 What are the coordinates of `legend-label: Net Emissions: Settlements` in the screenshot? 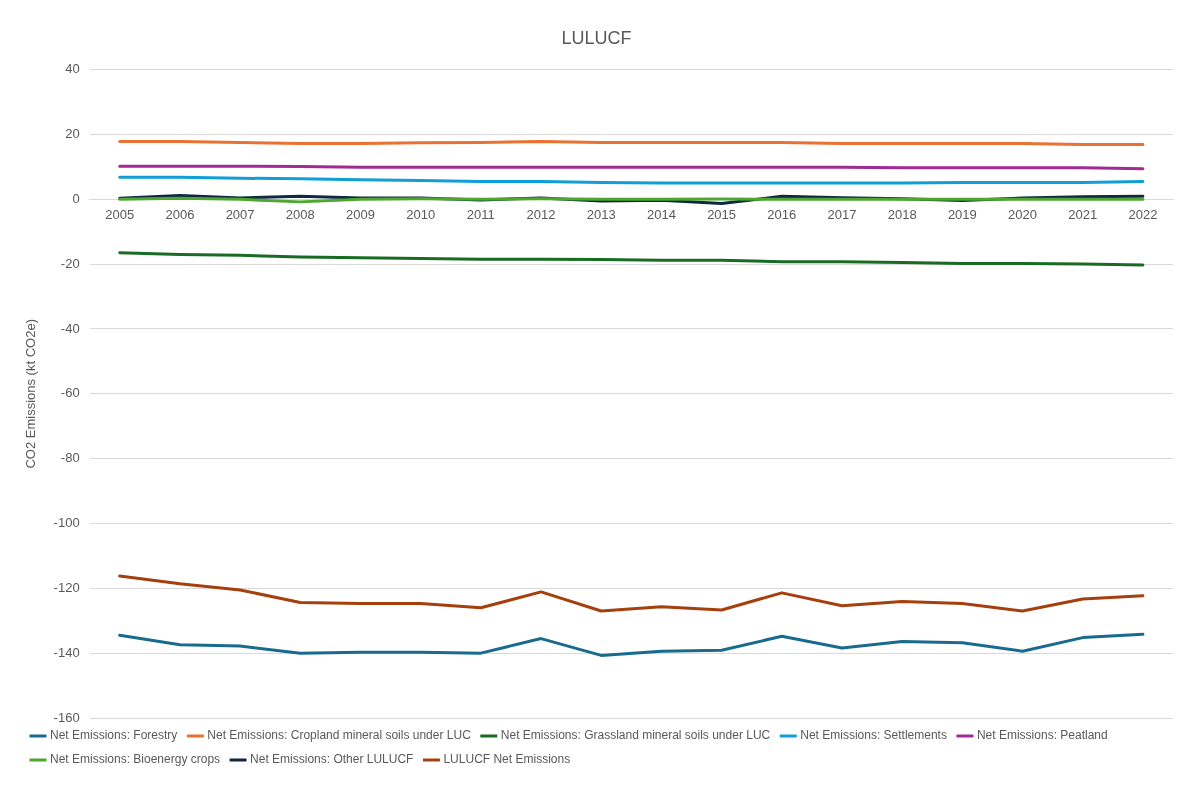 It's located at (873, 735).